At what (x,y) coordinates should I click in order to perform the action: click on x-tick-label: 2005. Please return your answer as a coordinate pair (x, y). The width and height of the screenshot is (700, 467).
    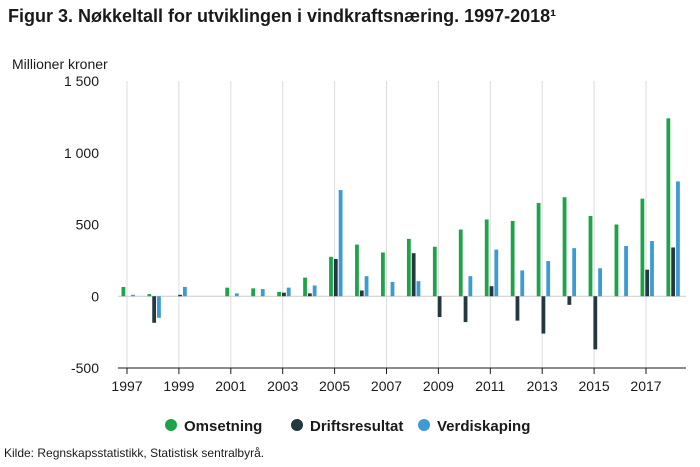
    Looking at the image, I should click on (334, 386).